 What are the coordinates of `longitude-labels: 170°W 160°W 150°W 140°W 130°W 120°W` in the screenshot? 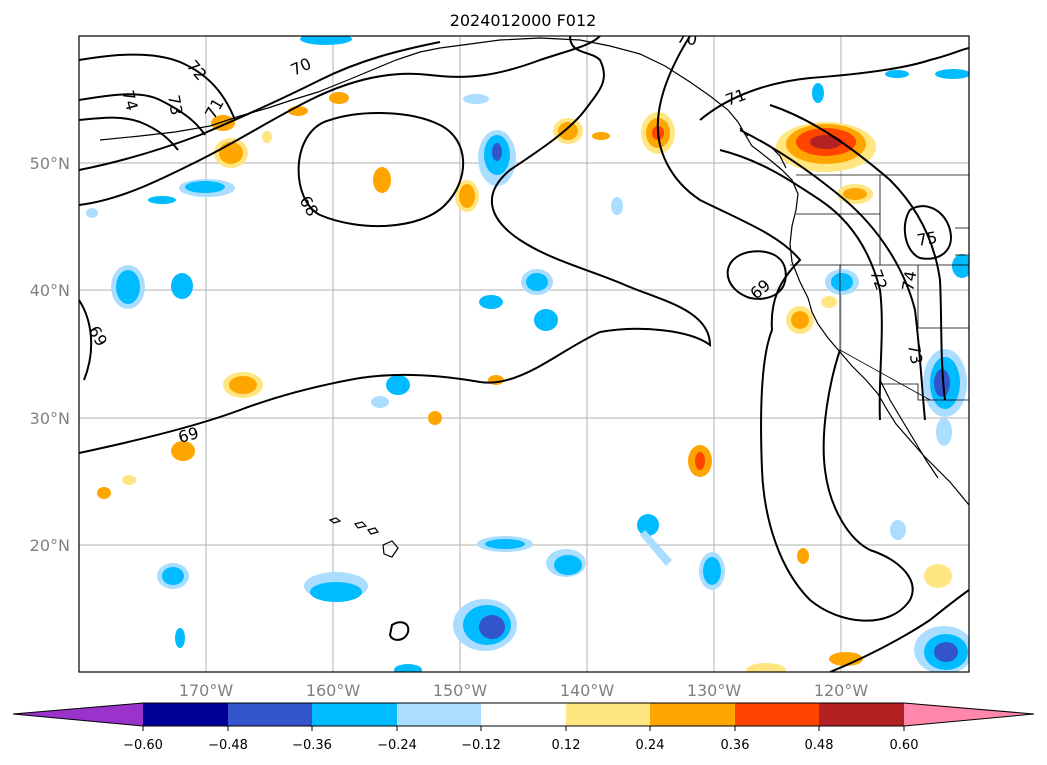 It's located at (524, 690).